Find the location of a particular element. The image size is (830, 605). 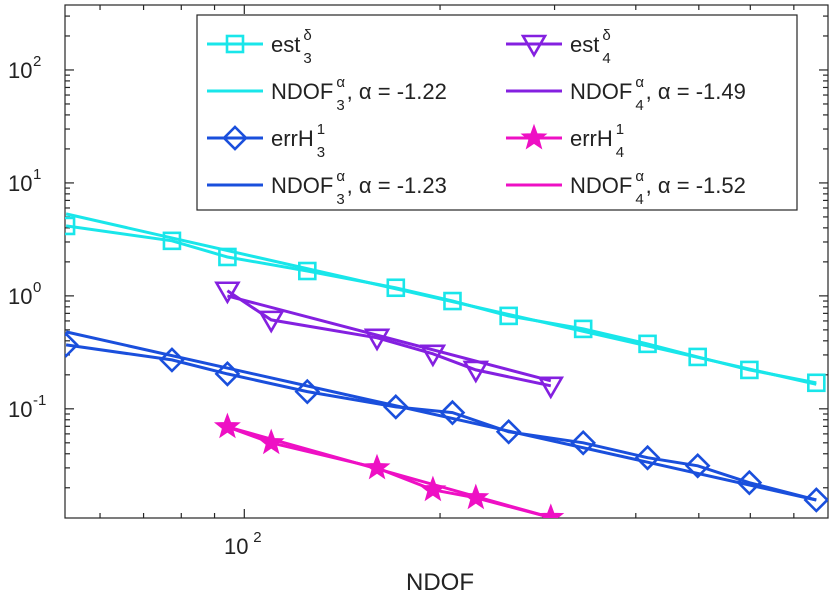

y-tick-exponent: 2 is located at coordinates (37, 61).